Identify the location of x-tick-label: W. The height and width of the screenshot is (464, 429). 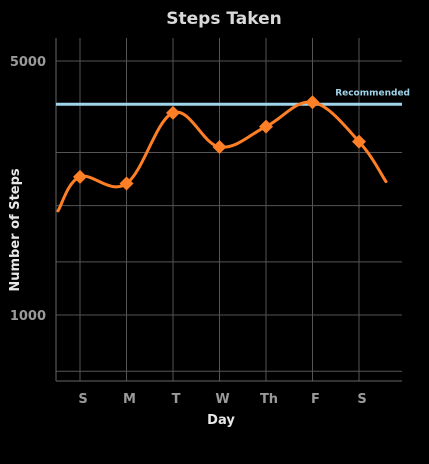
(222, 399).